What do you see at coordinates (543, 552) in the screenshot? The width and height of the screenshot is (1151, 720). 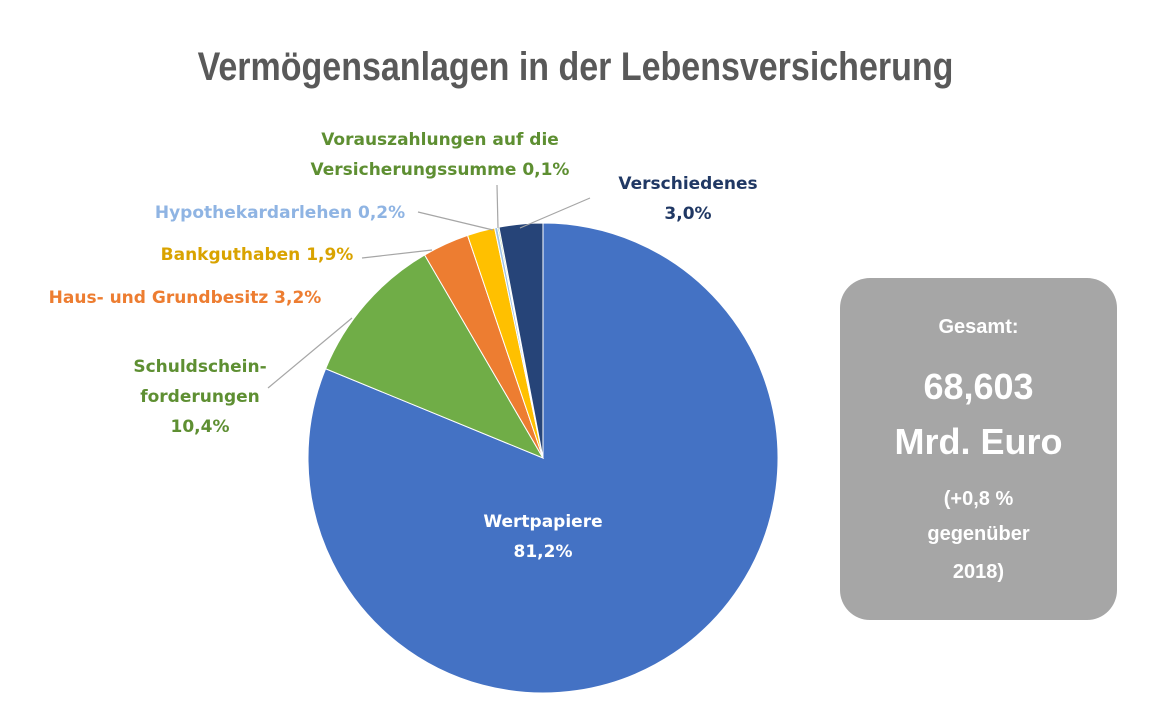 I see `value-label: 81,2%` at bounding box center [543, 552].